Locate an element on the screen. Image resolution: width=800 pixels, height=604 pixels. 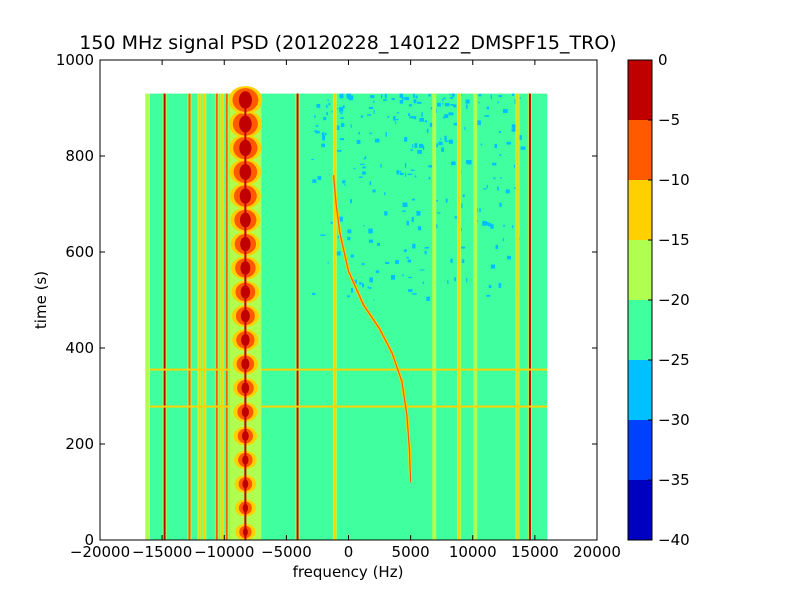
x-tick-label: −15000 is located at coordinates (162, 552).